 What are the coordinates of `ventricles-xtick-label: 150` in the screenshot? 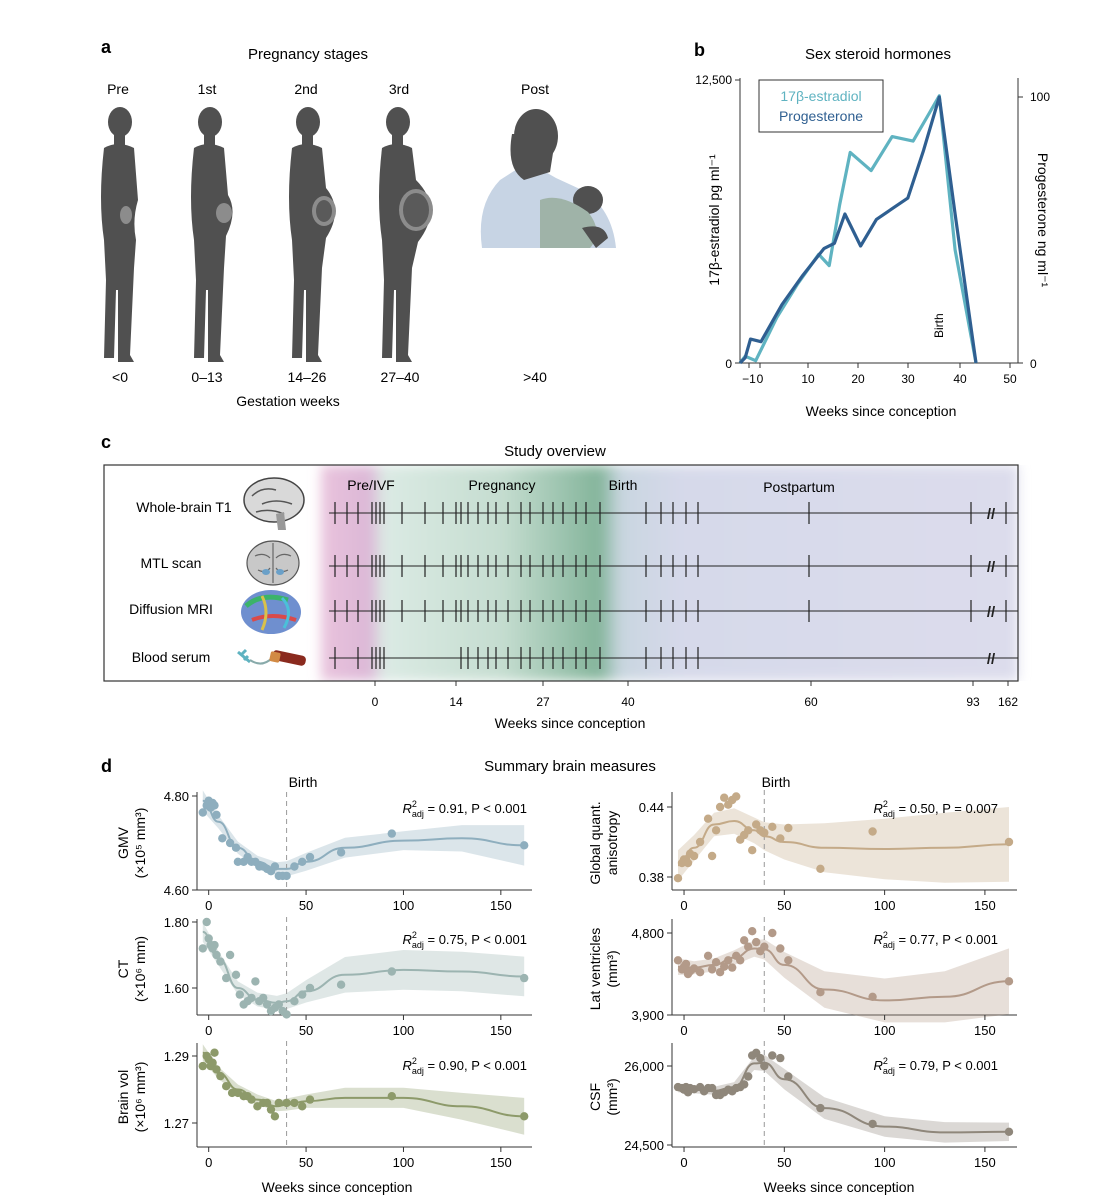 It's located at (985, 1030).